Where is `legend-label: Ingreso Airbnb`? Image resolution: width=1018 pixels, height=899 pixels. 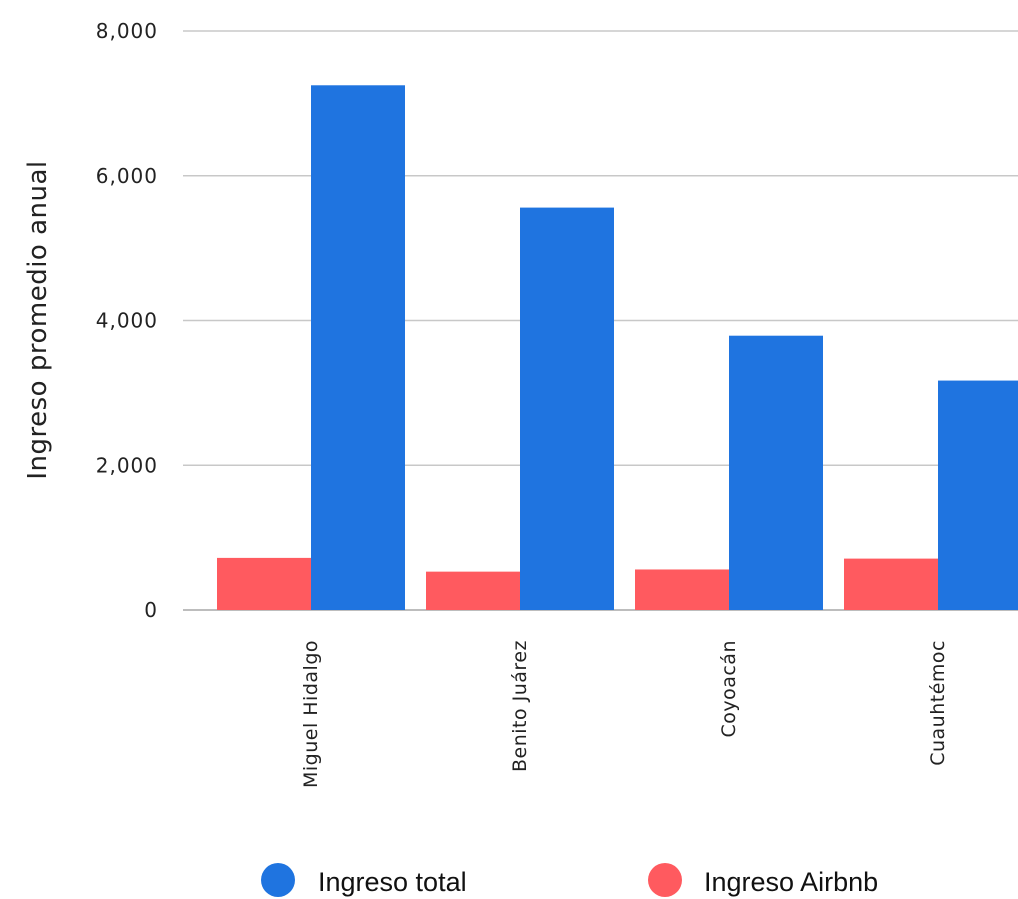 legend-label: Ingreso Airbnb is located at coordinates (791, 882).